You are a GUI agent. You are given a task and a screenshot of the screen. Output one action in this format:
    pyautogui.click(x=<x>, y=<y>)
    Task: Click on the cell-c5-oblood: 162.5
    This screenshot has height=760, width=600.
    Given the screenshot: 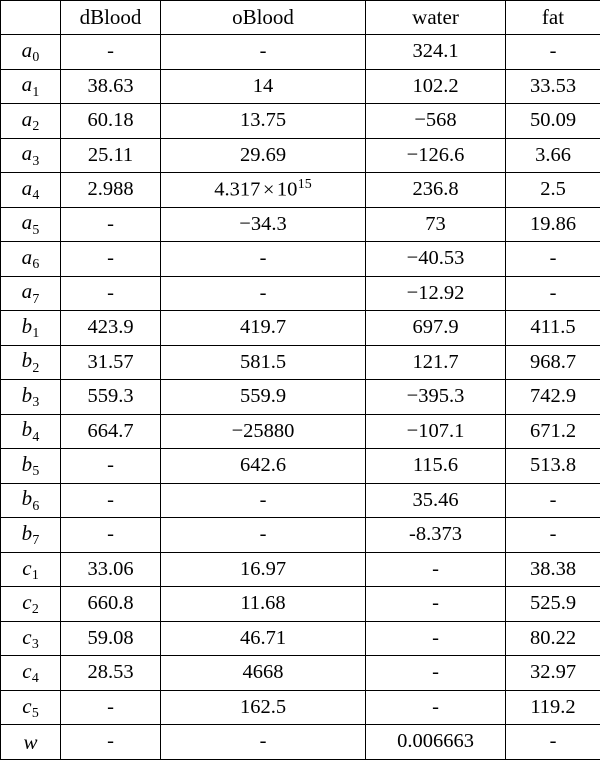 What is the action you would take?
    pyautogui.click(x=263, y=707)
    